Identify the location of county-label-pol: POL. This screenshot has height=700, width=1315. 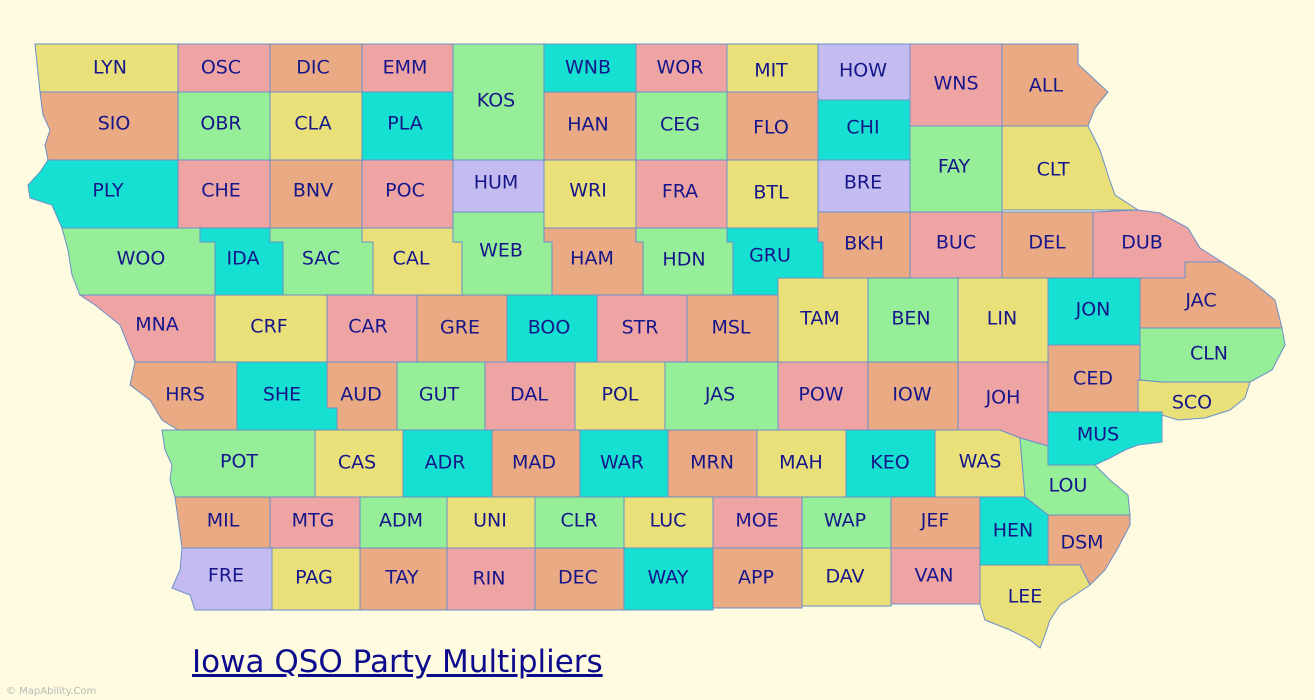
(620, 395).